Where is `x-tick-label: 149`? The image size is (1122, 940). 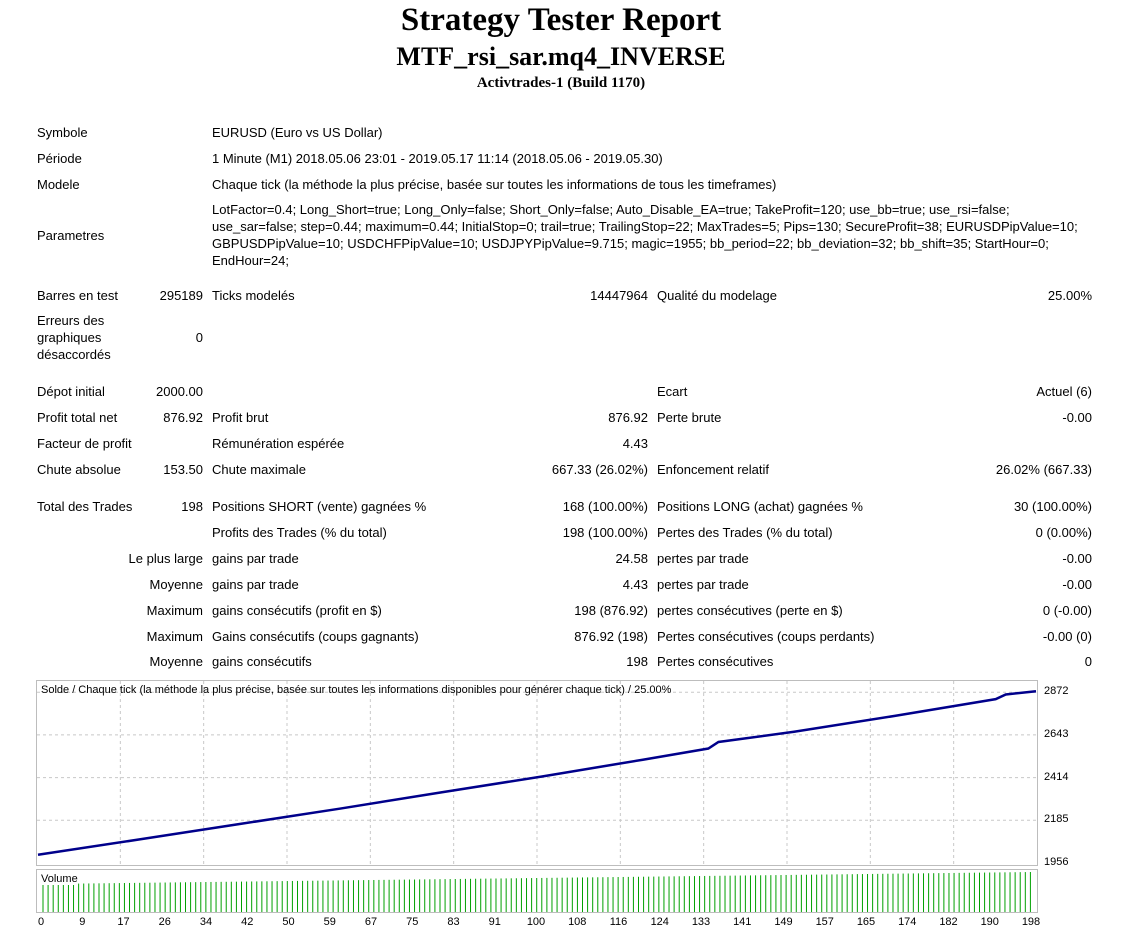 x-tick-label: 149 is located at coordinates (783, 922).